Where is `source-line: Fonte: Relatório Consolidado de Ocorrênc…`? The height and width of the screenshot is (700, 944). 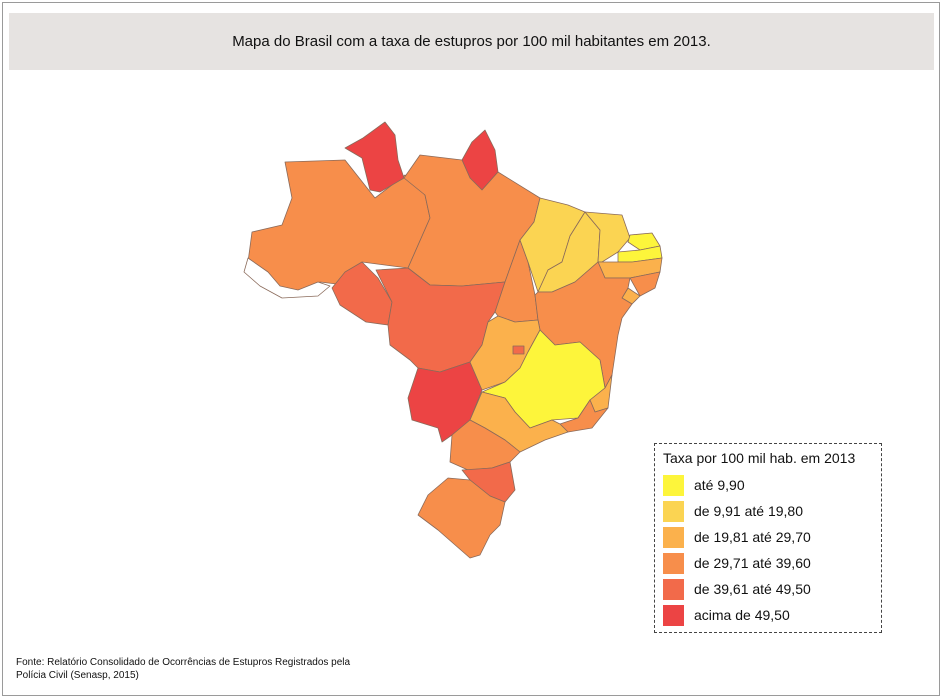 source-line: Fonte: Relatório Consolidado de Ocorrênc… is located at coordinates (183, 662).